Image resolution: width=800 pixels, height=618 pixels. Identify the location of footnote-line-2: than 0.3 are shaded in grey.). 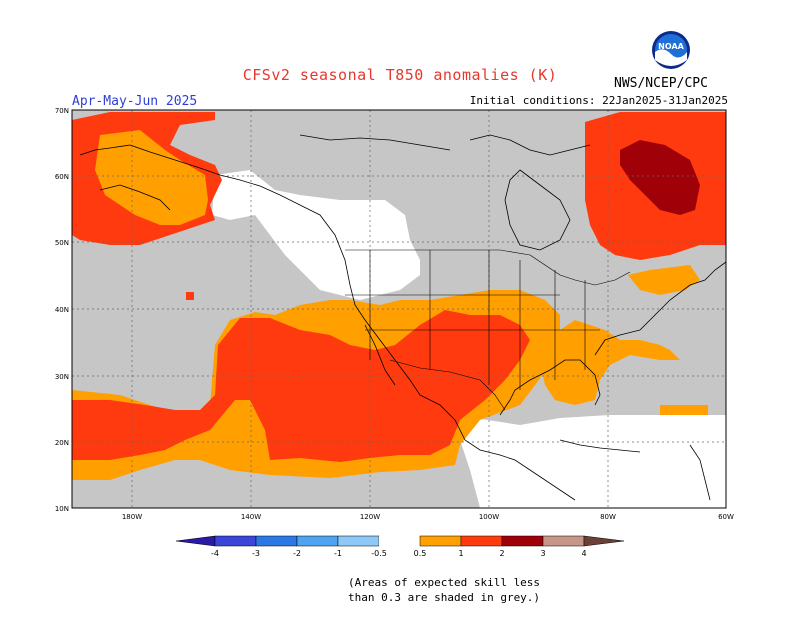
(444, 597).